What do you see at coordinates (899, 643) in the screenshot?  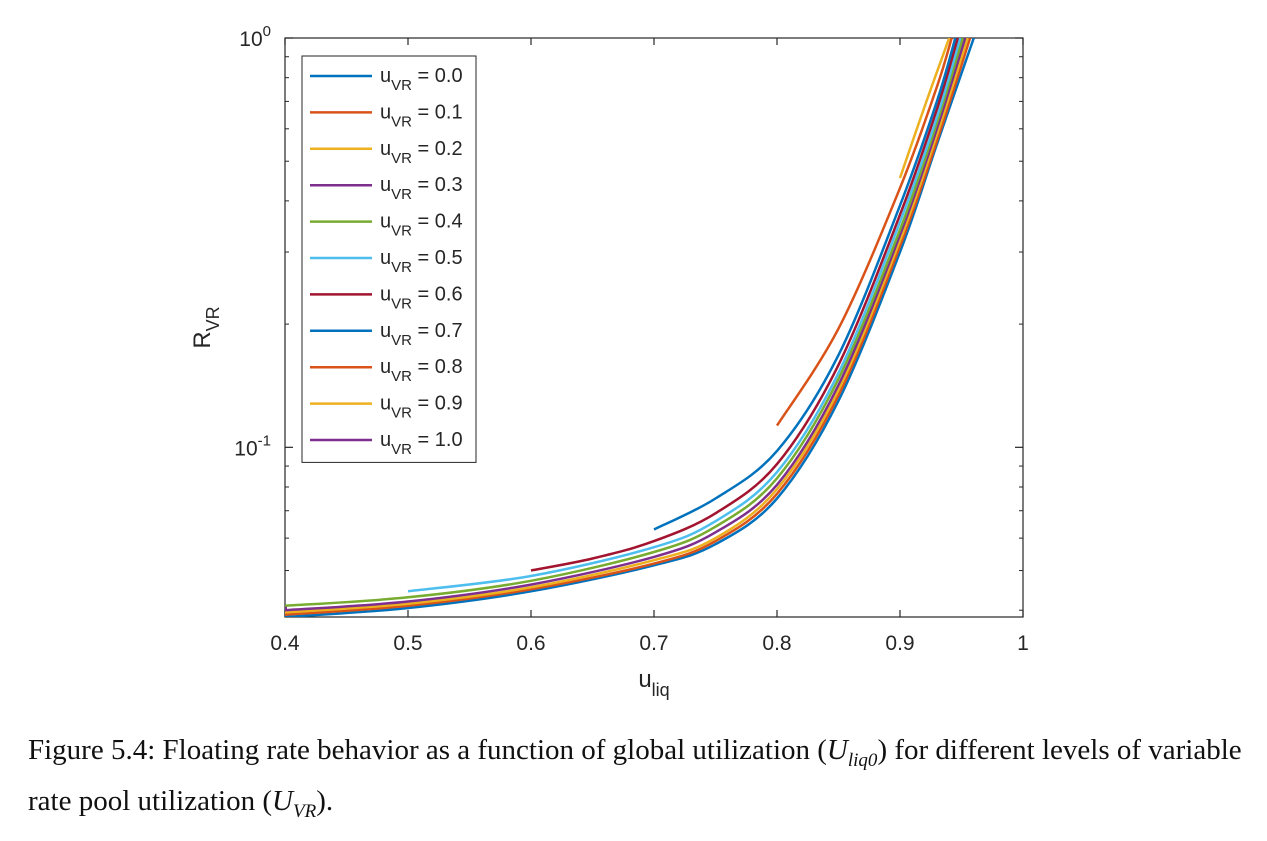 I see `x-tick-label: 0.9` at bounding box center [899, 643].